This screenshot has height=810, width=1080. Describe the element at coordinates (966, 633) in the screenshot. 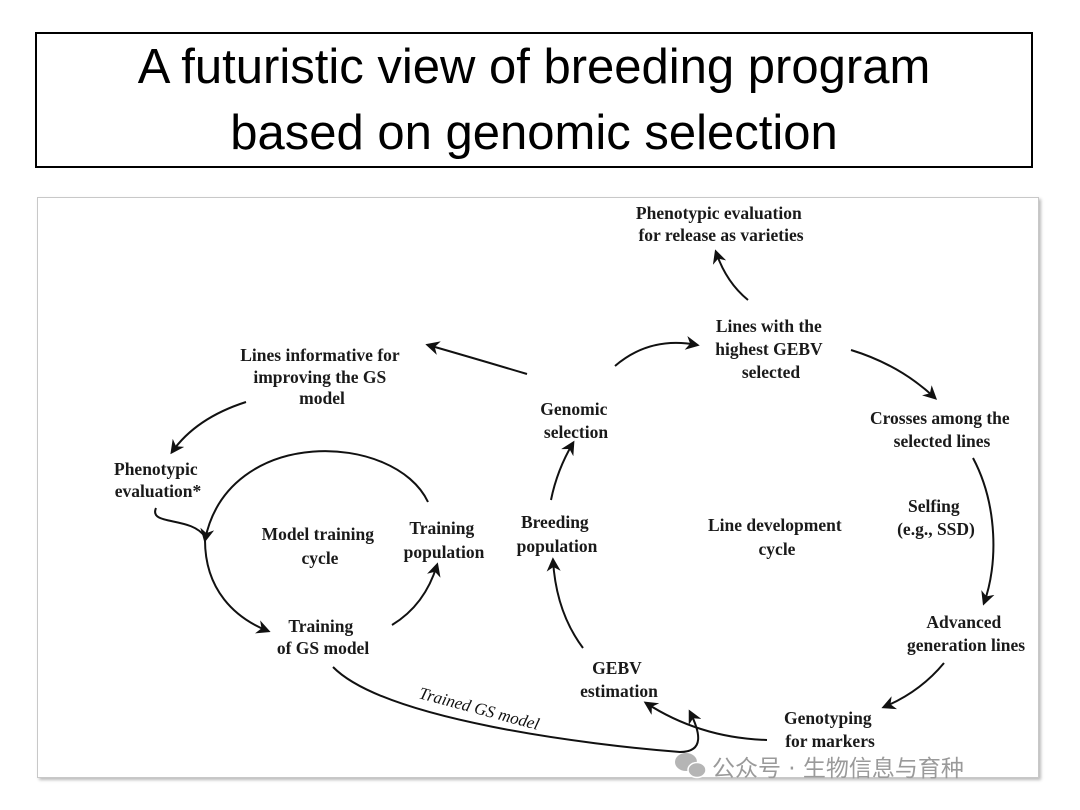

I see `node-advanced-generation: Advanced generation lines` at that location.